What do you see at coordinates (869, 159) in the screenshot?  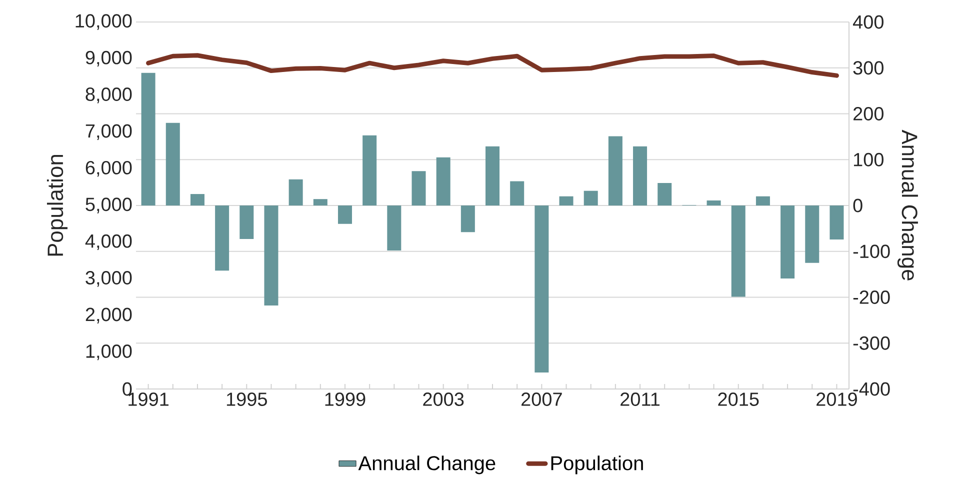 I see `y2-tick-label: 100` at bounding box center [869, 159].